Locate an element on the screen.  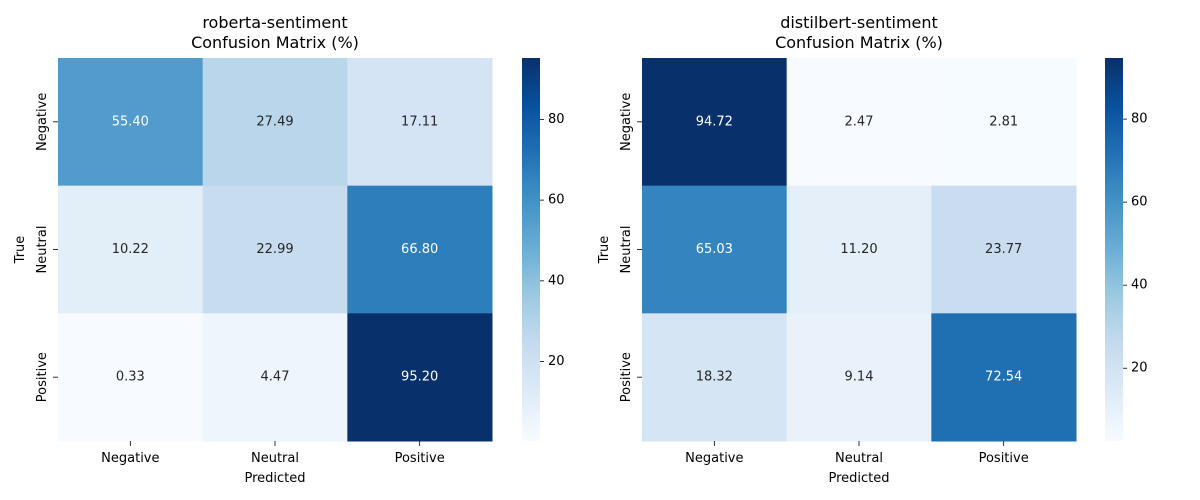
chart-title: distilbert-sentiment is located at coordinates (859, 22).